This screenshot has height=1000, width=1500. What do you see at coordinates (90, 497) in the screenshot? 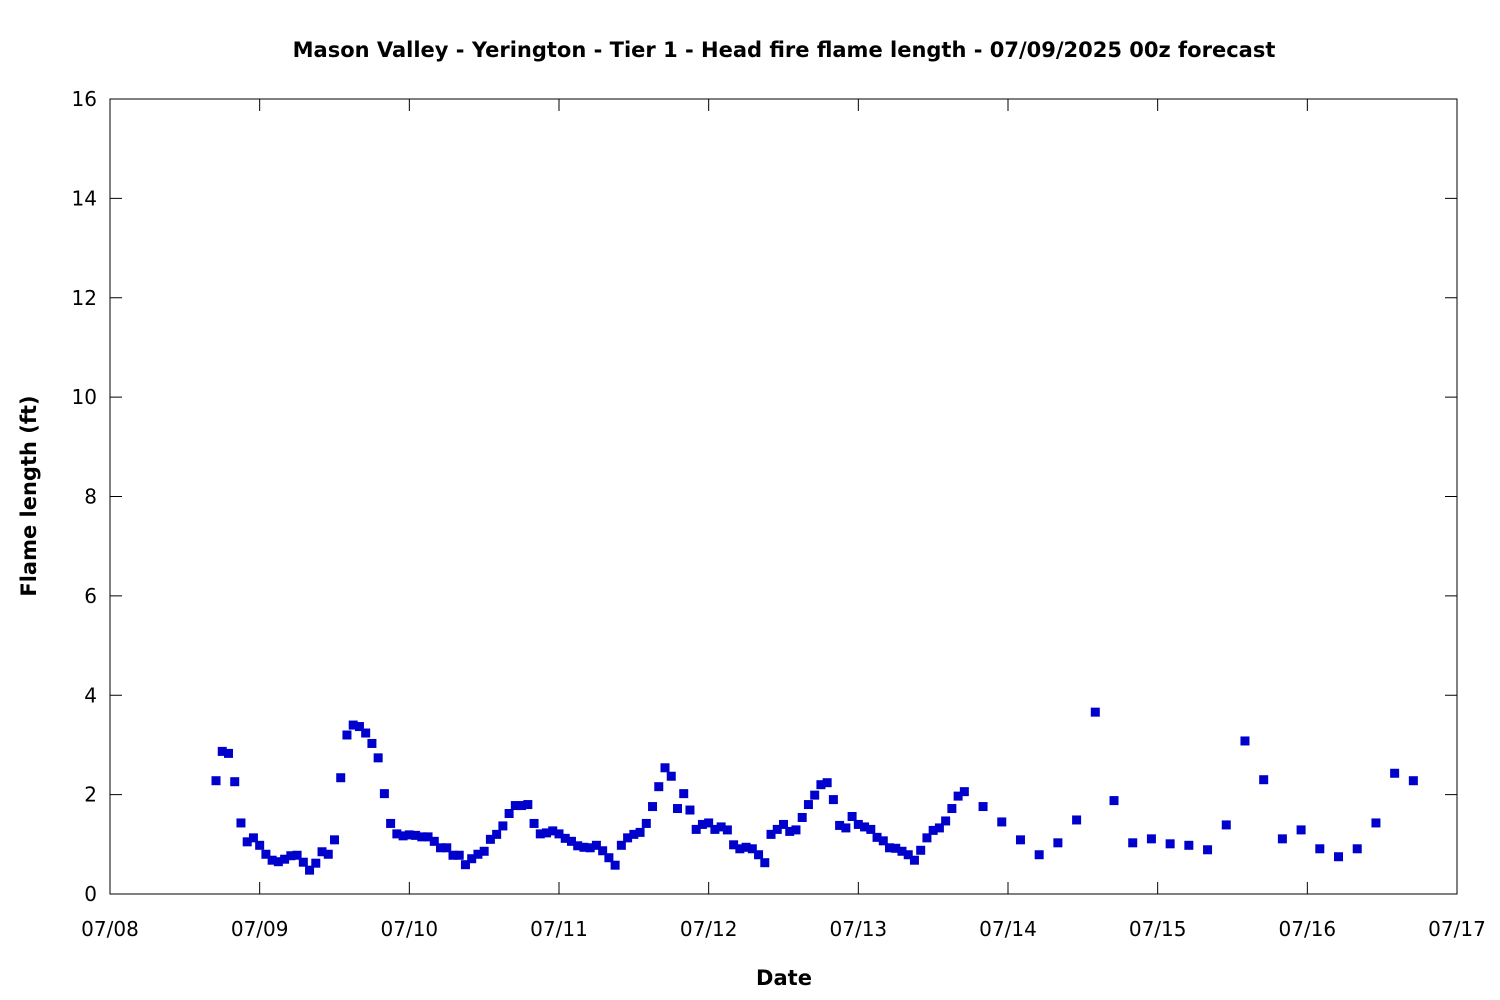
I see `y-tick-label: 8` at bounding box center [90, 497].